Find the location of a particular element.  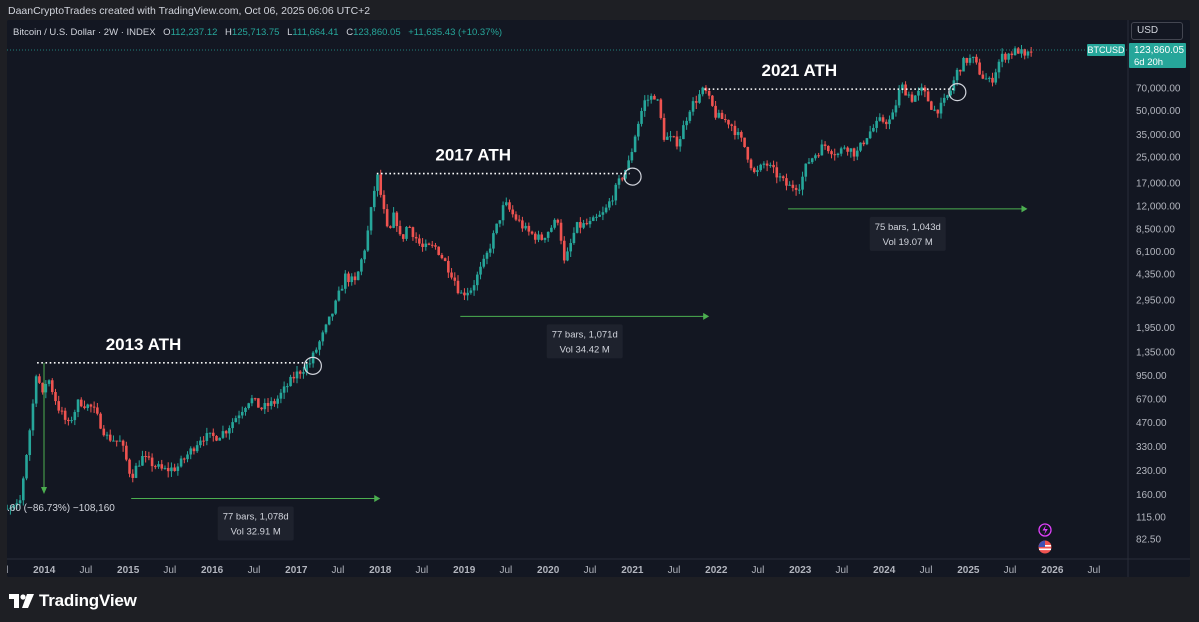

close-label: C is located at coordinates (350, 32).